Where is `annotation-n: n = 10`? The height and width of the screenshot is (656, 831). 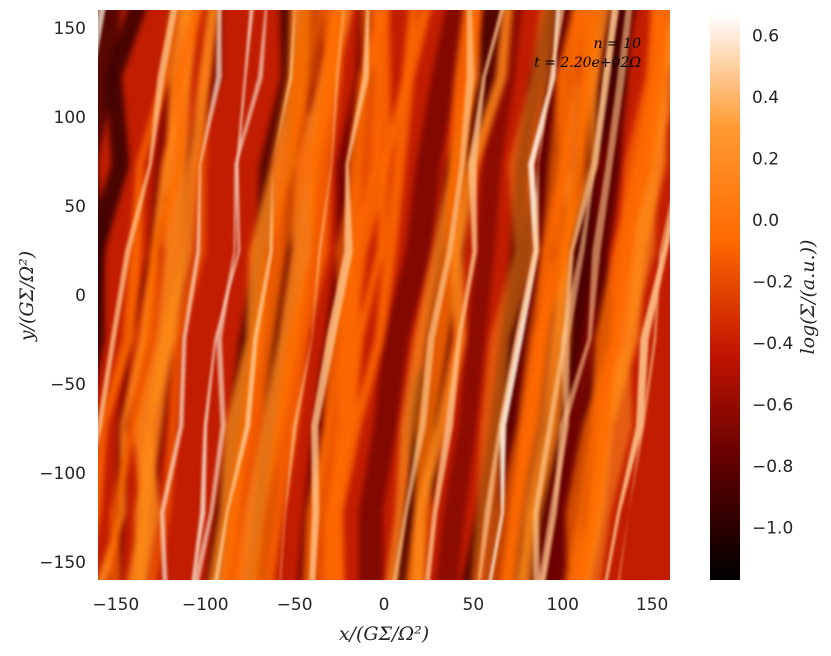 annotation-n: n = 10 is located at coordinates (618, 44).